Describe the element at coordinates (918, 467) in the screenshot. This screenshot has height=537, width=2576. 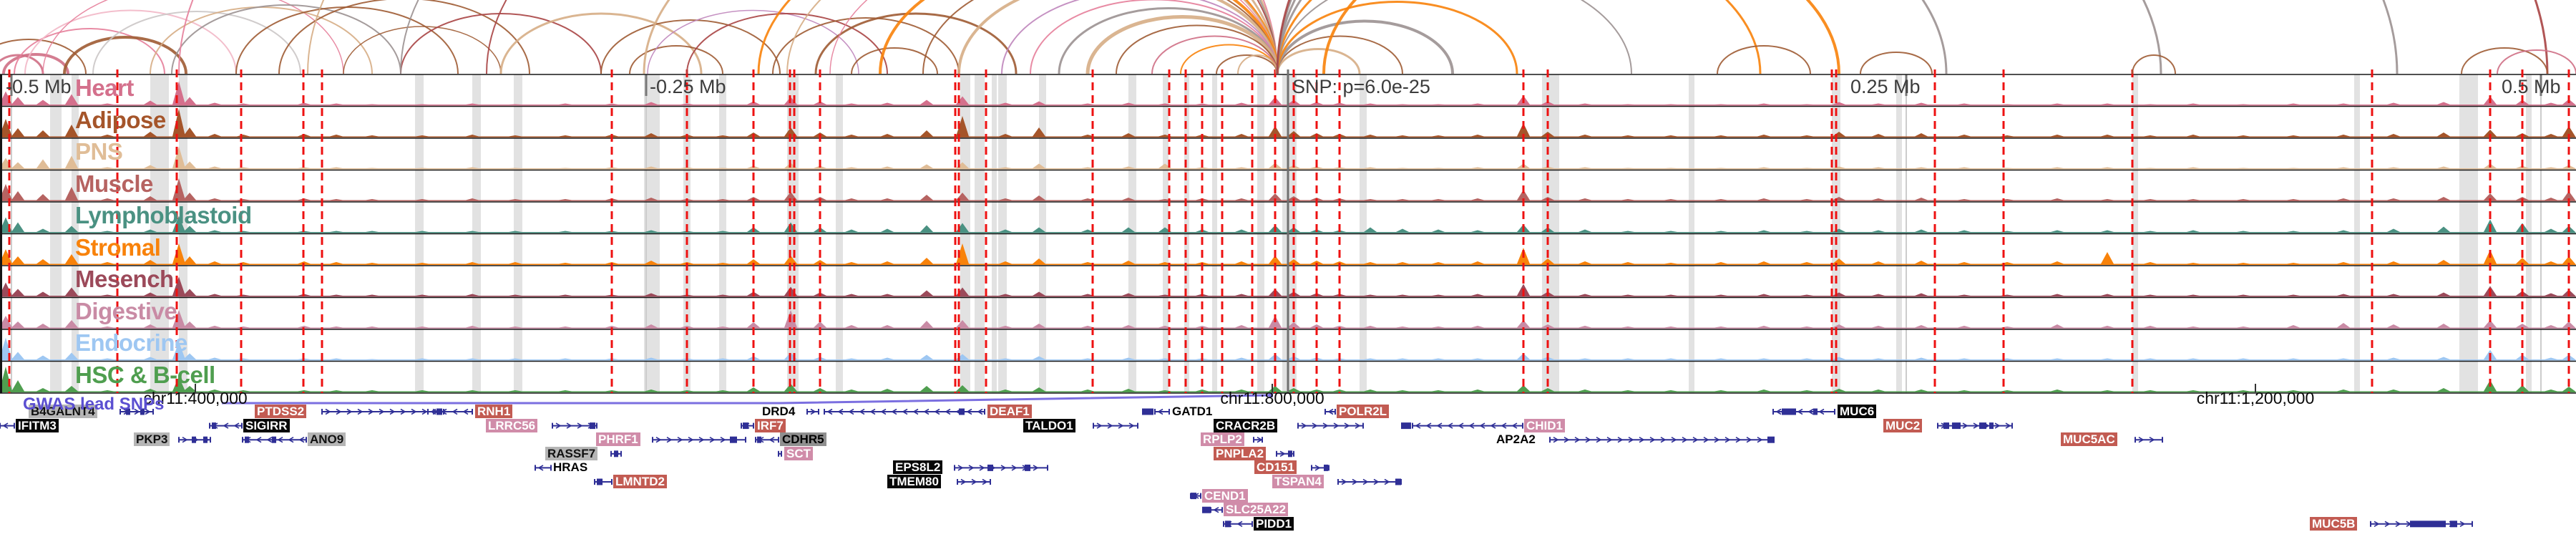
I see `gene-label-eps8l2: EPS8L2` at that location.